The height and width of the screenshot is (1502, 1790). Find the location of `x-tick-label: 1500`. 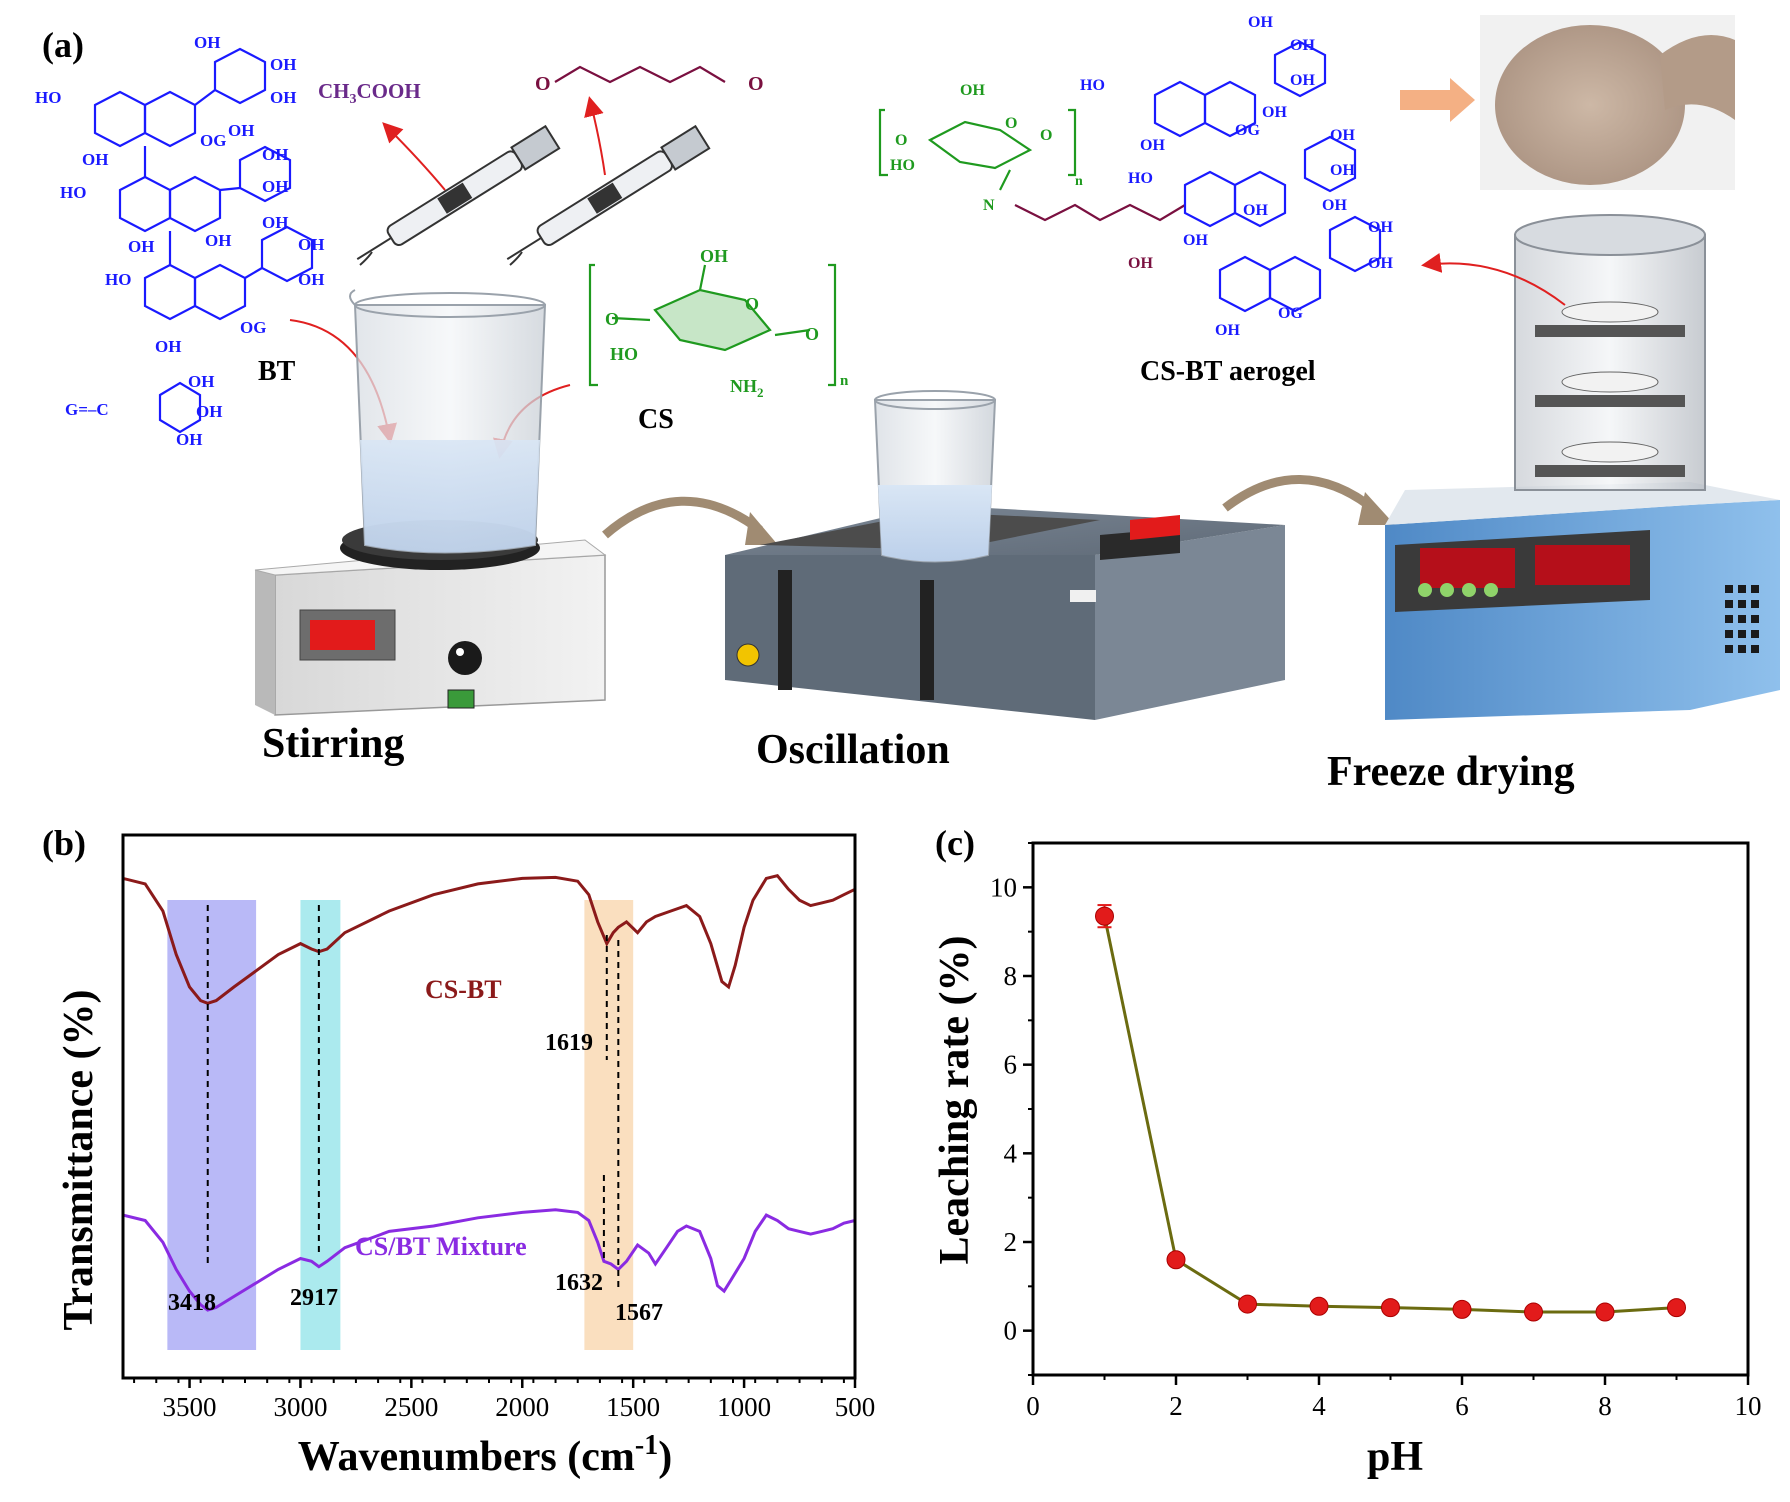

x-tick-label: 1500 is located at coordinates (633, 1407).